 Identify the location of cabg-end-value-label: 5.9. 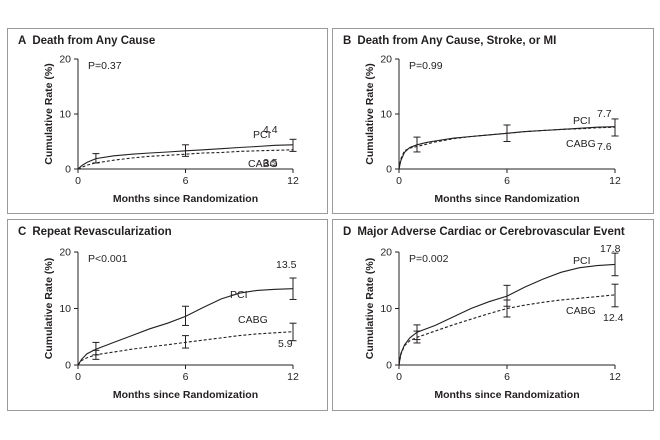
(285, 344).